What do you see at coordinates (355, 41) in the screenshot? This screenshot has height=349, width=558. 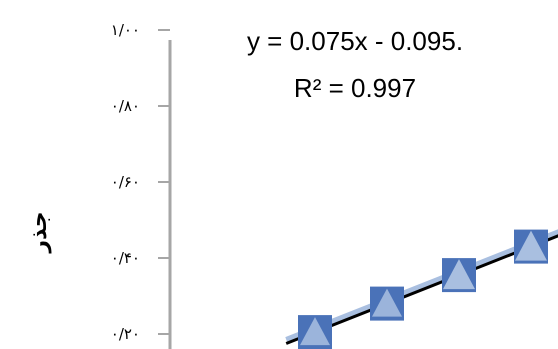 I see `trendline-equation: y = 0.075x - 0.095.` at bounding box center [355, 41].